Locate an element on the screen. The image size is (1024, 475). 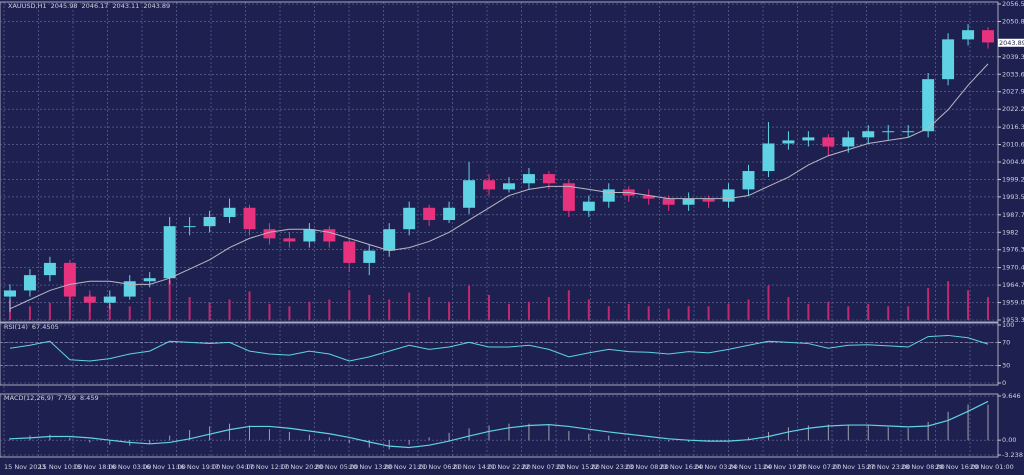
x-tick-label: 24 Nov 19:00 is located at coordinates (785, 467).